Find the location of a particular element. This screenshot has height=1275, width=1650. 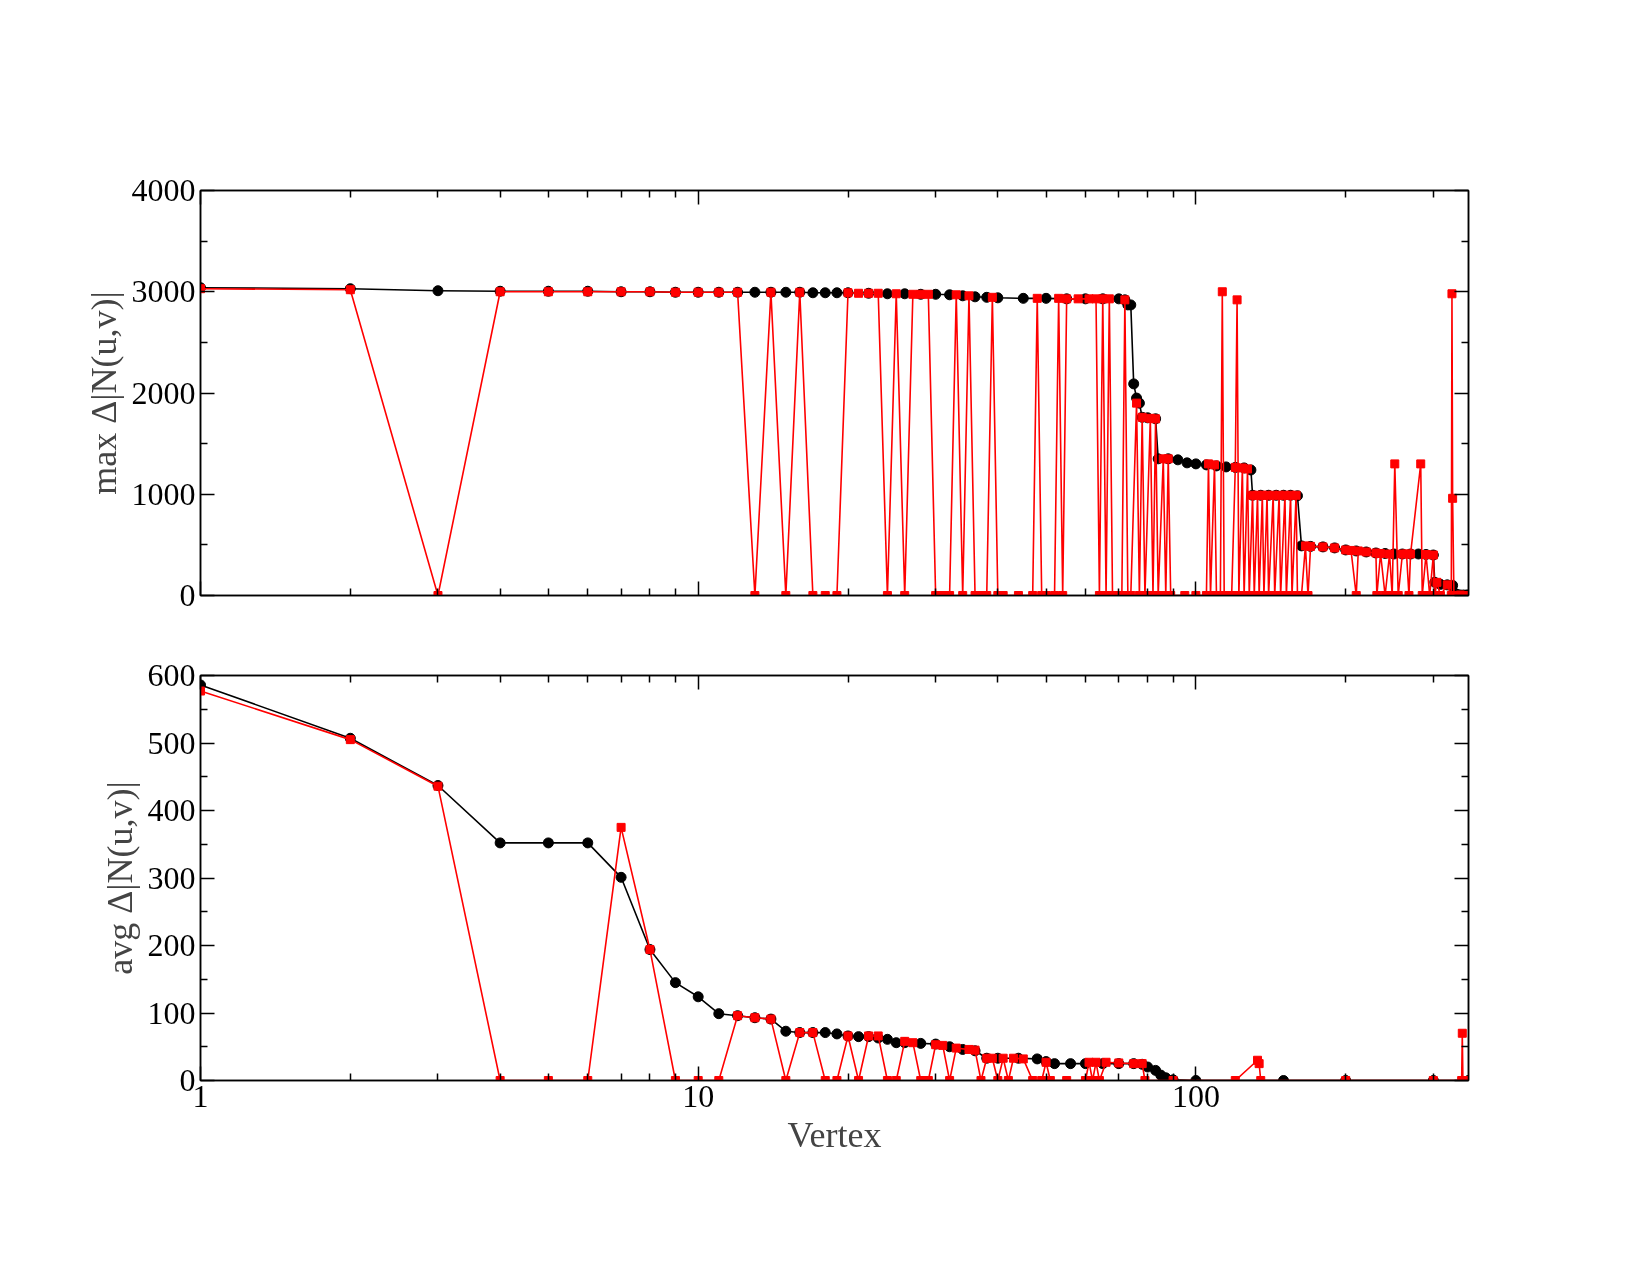

y-tick-label: 400 is located at coordinates (171, 810).